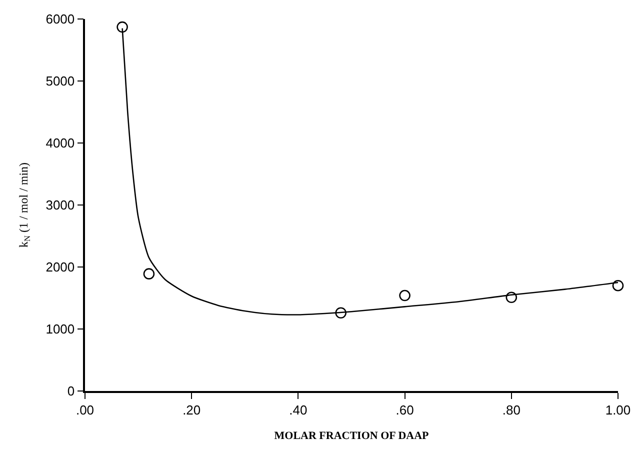 Image resolution: width=643 pixels, height=466 pixels. What do you see at coordinates (618, 410) in the screenshot?
I see `x-tick-label: 1.00` at bounding box center [618, 410].